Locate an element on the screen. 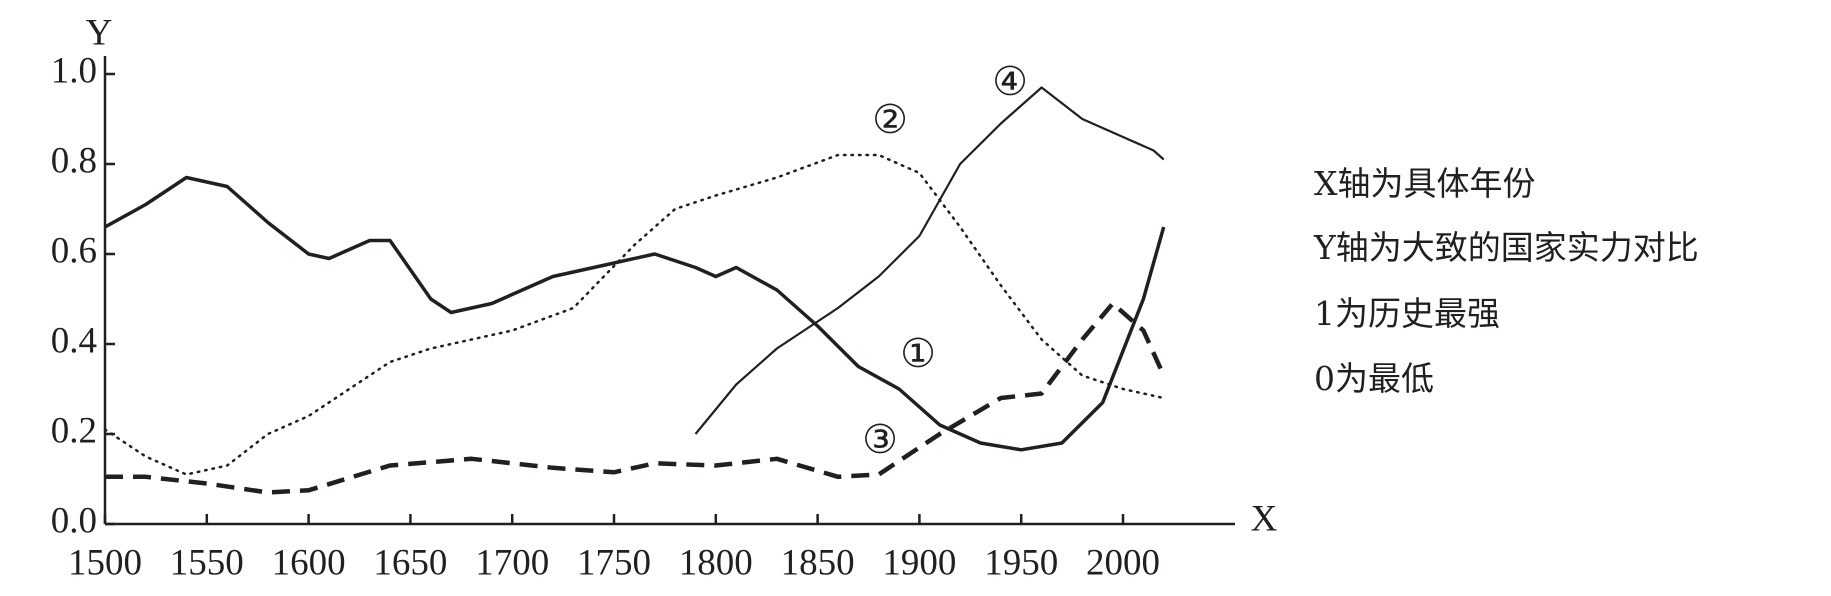 The height and width of the screenshot is (596, 1831). y-axis-label: Y is located at coordinates (99, 32).